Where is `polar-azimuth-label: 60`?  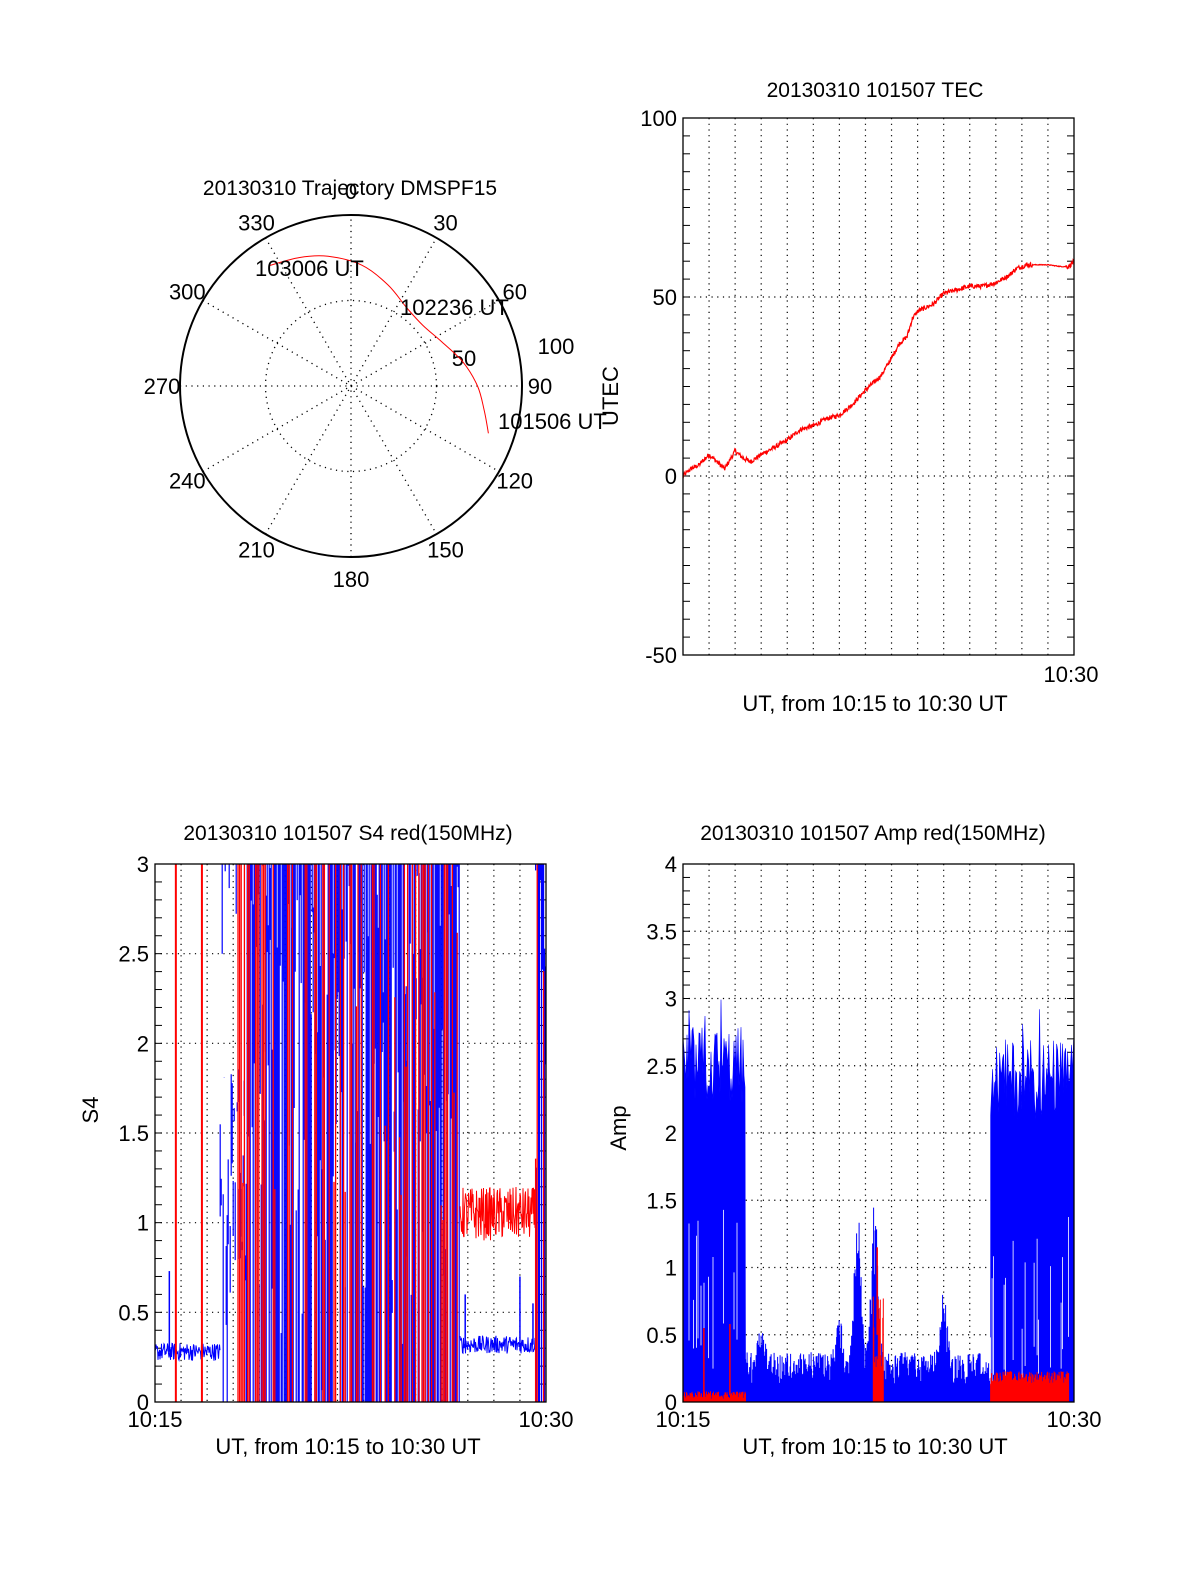
polar-azimuth-label: 60 is located at coordinates (514, 292).